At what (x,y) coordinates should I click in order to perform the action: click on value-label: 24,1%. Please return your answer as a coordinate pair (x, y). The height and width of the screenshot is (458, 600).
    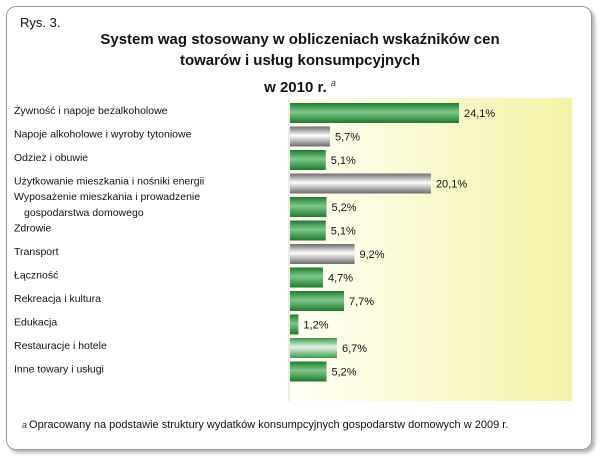
    Looking at the image, I should click on (479, 114).